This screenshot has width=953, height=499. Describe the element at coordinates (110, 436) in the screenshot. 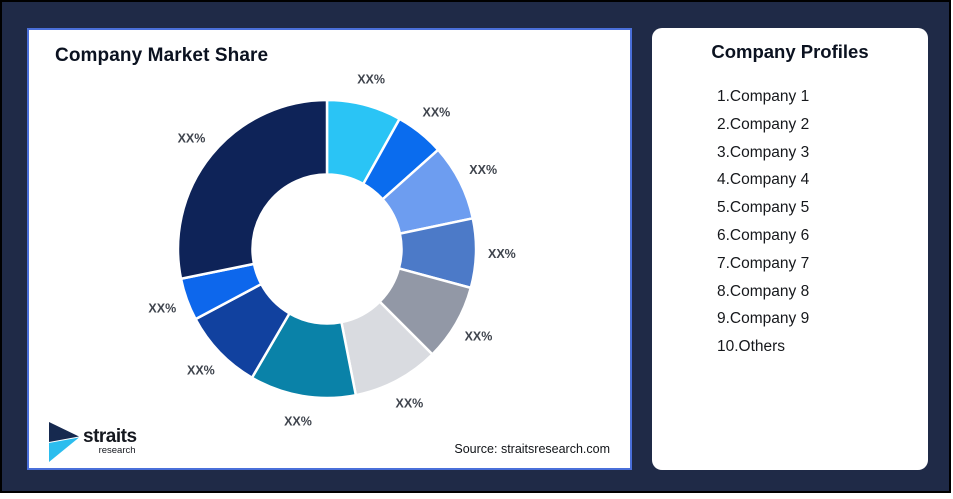

I see `logo-brand-name: straits` at that location.